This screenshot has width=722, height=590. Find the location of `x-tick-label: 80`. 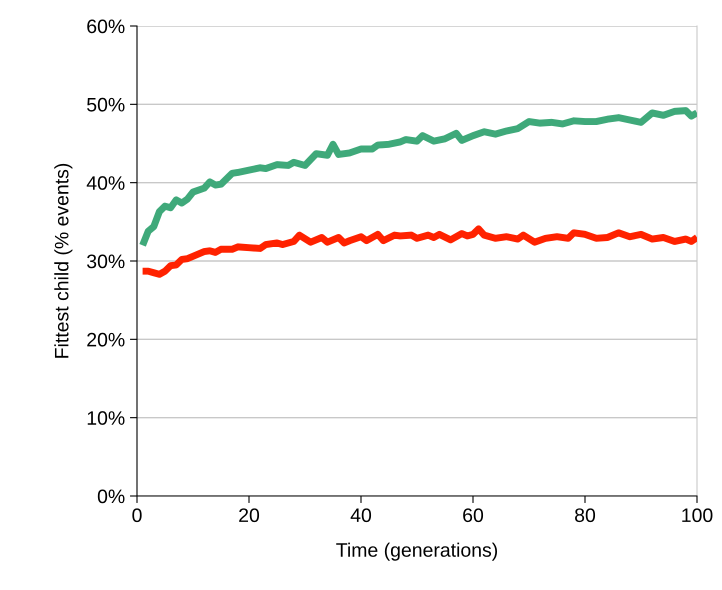

x-tick-label: 80 is located at coordinates (585, 515).